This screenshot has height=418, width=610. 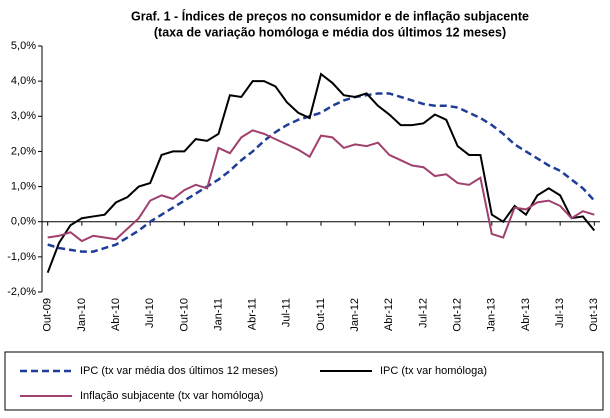 I want to click on legend-label: IPC (tx var homóloga), so click(x=433, y=371).